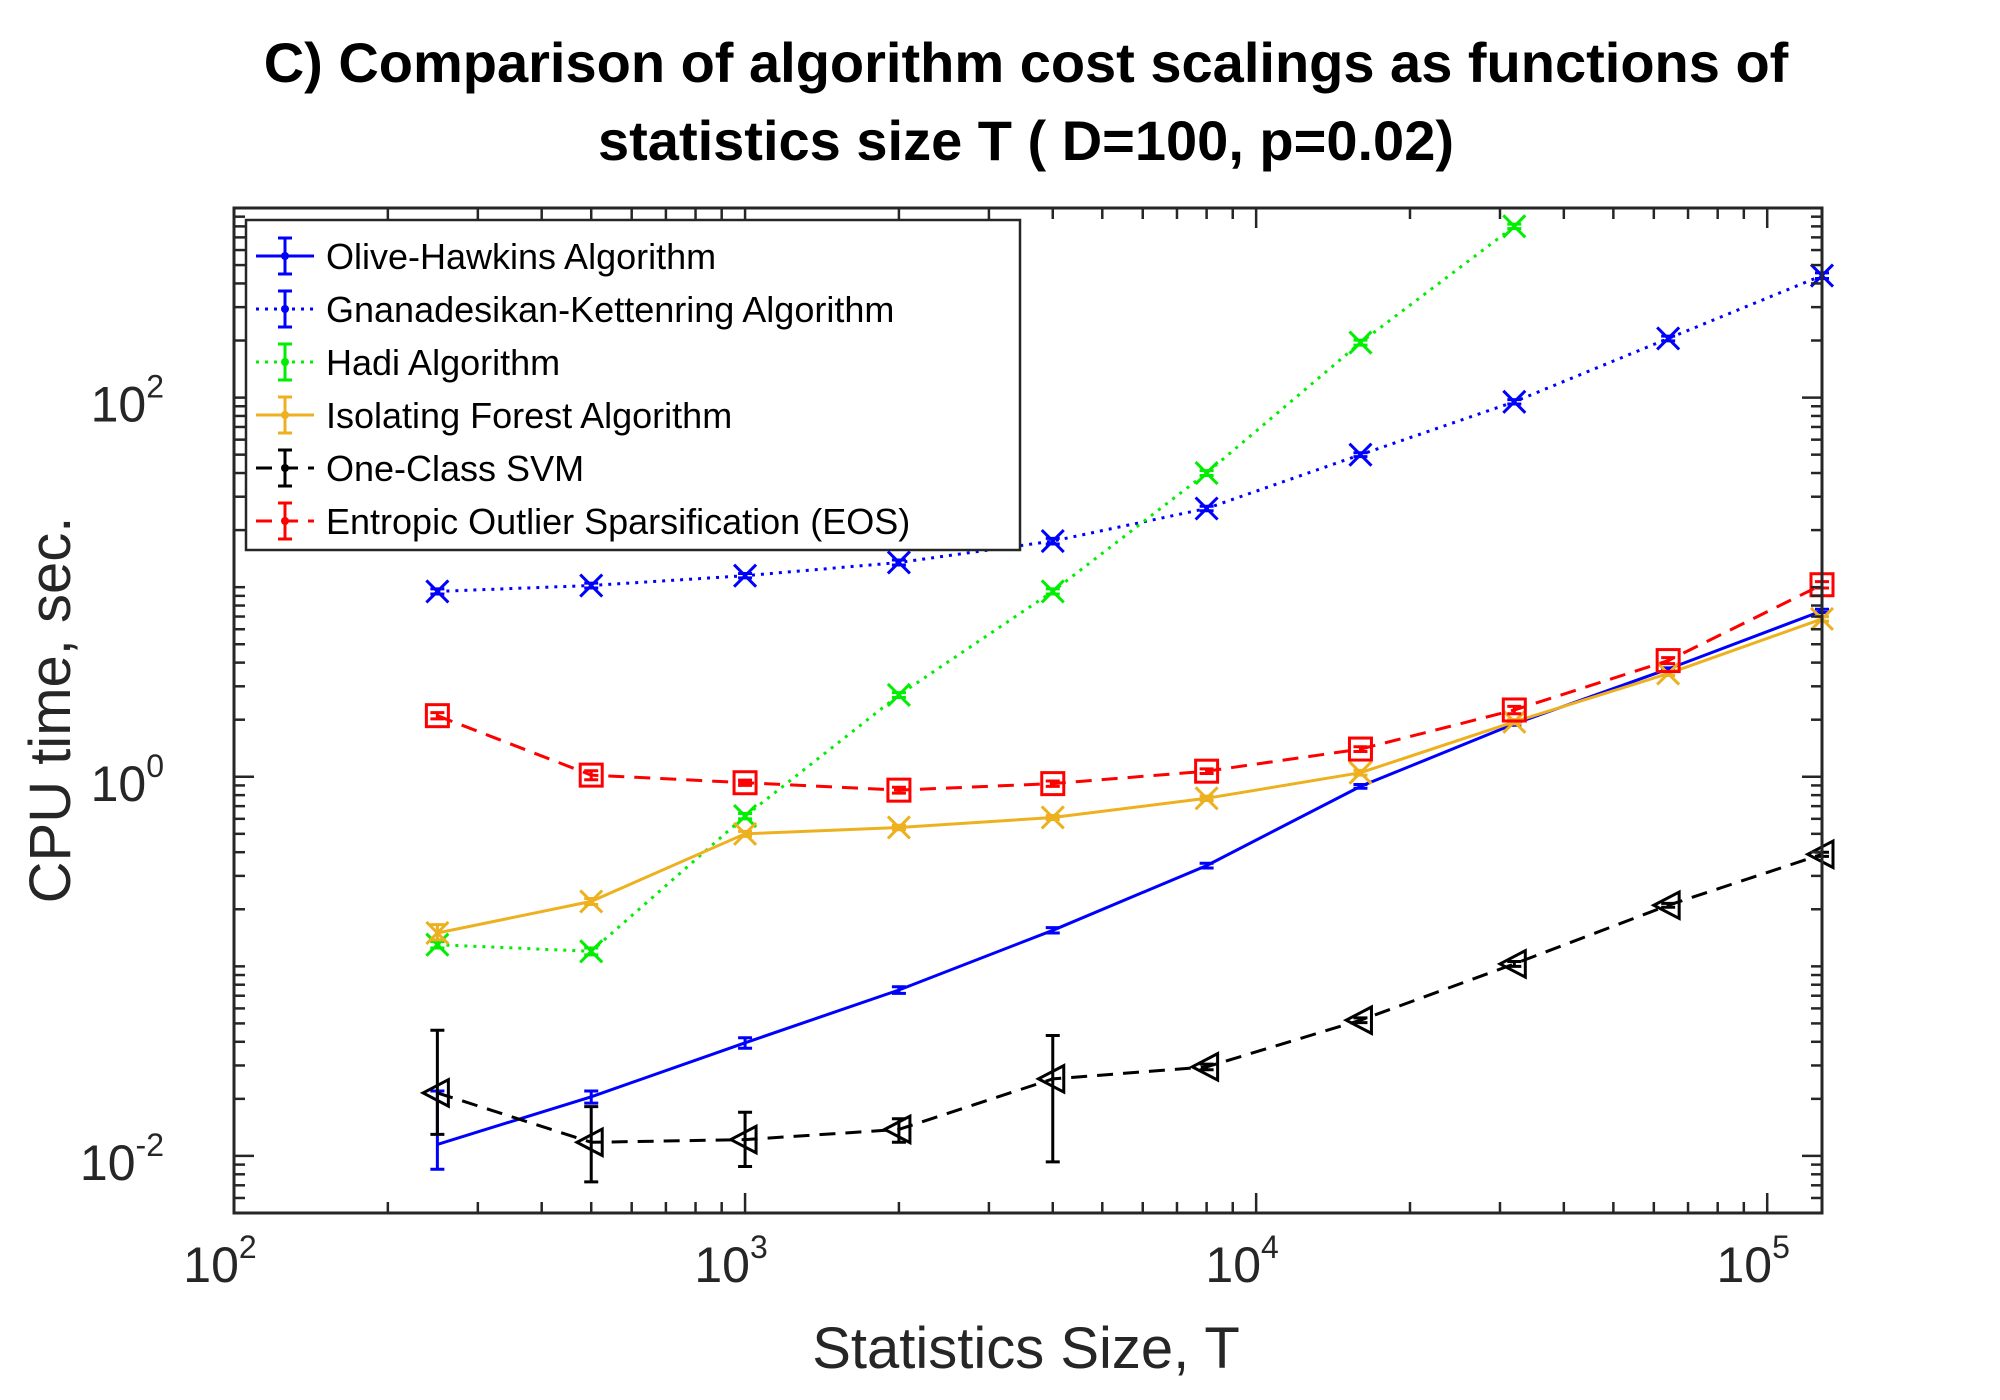  I want to click on y-tick-label: 10⁻², so click(122, 1159).